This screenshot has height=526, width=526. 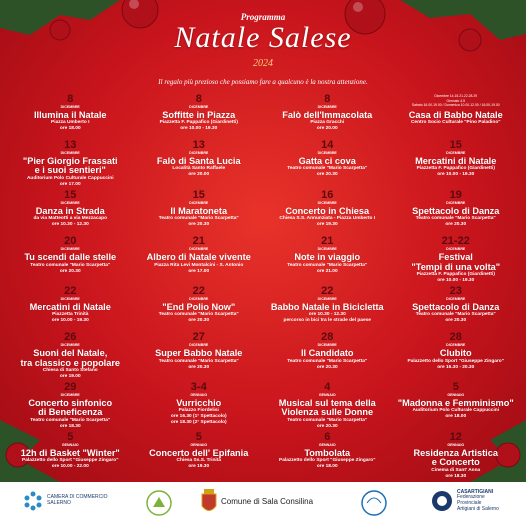 I want to click on event-detail: ore 19.30, so click(x=199, y=467).